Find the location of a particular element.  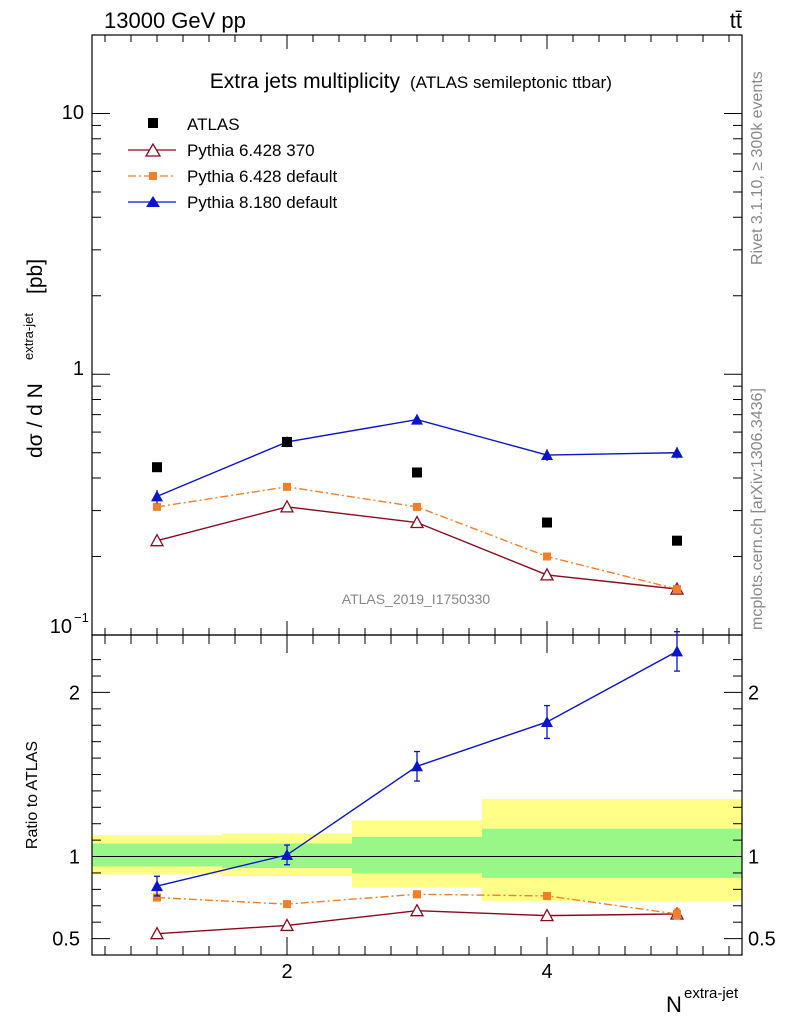

legend-label-pythia6-370: Pythia 6.428 370 is located at coordinates (251, 150).